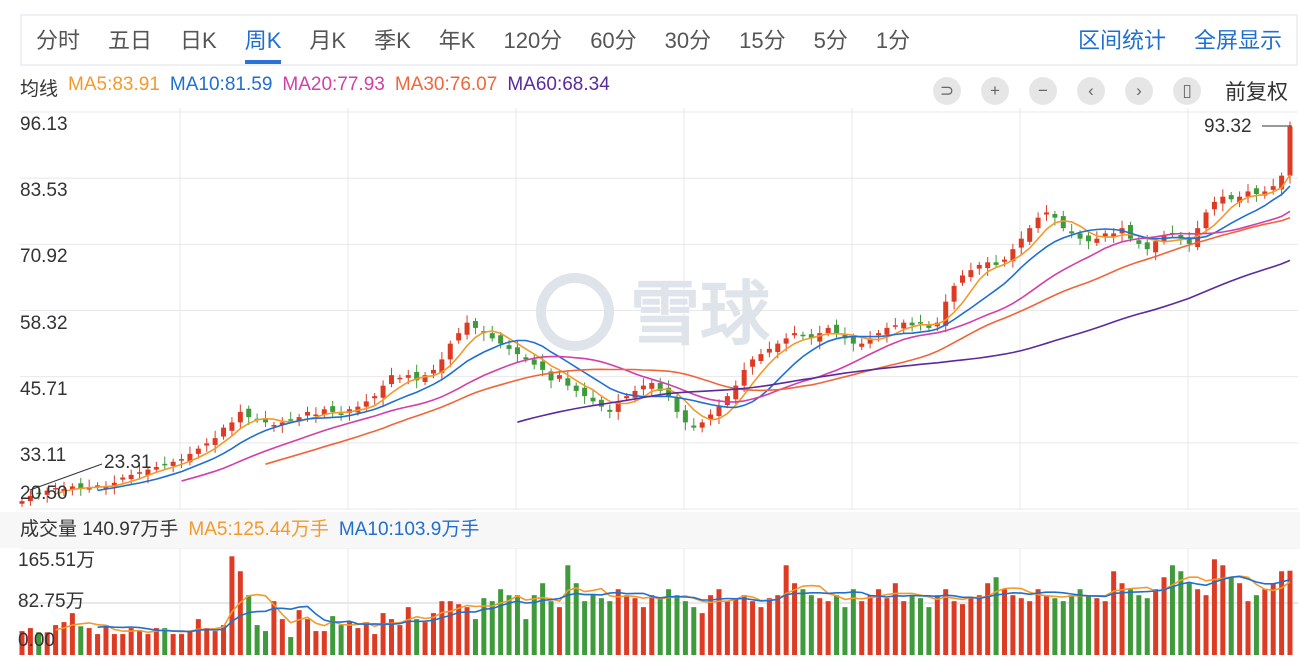 Image resolution: width=1300 pixels, height=668 pixels. Describe the element at coordinates (44, 124) in the screenshot. I see `price-axis-label: 96.13` at that location.